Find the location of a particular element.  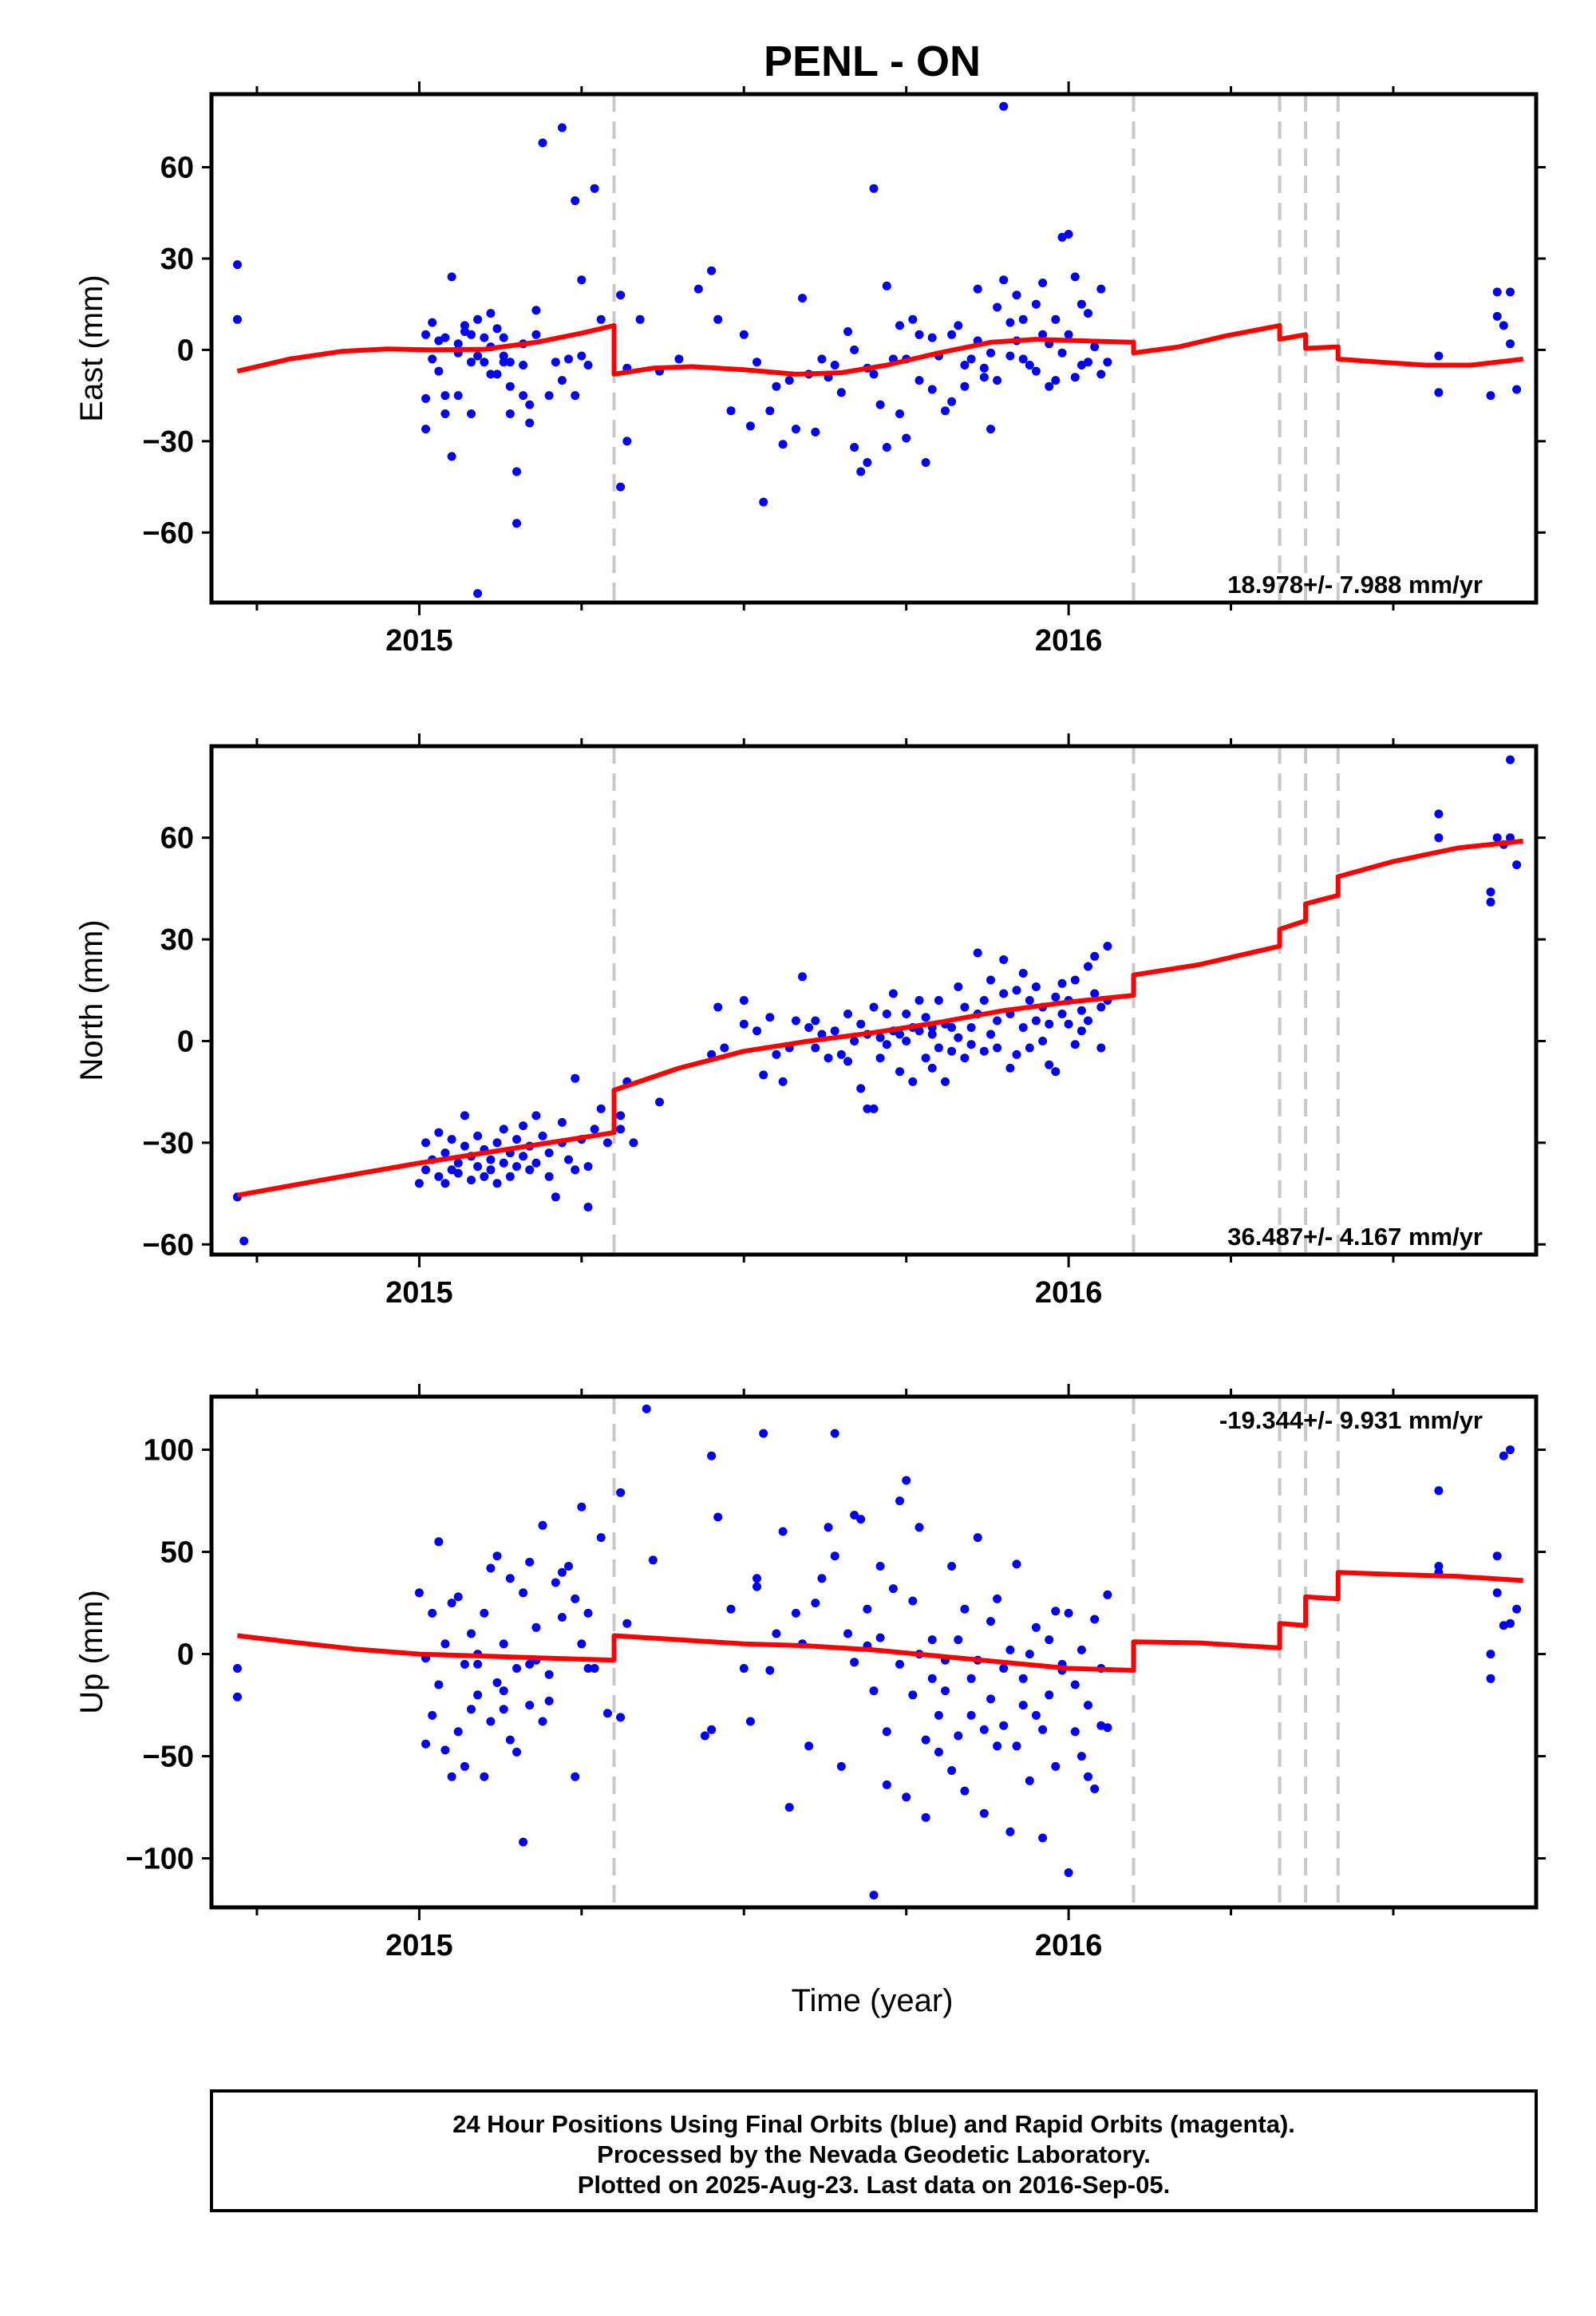

x-tick-label: 2015 is located at coordinates (419, 1293).